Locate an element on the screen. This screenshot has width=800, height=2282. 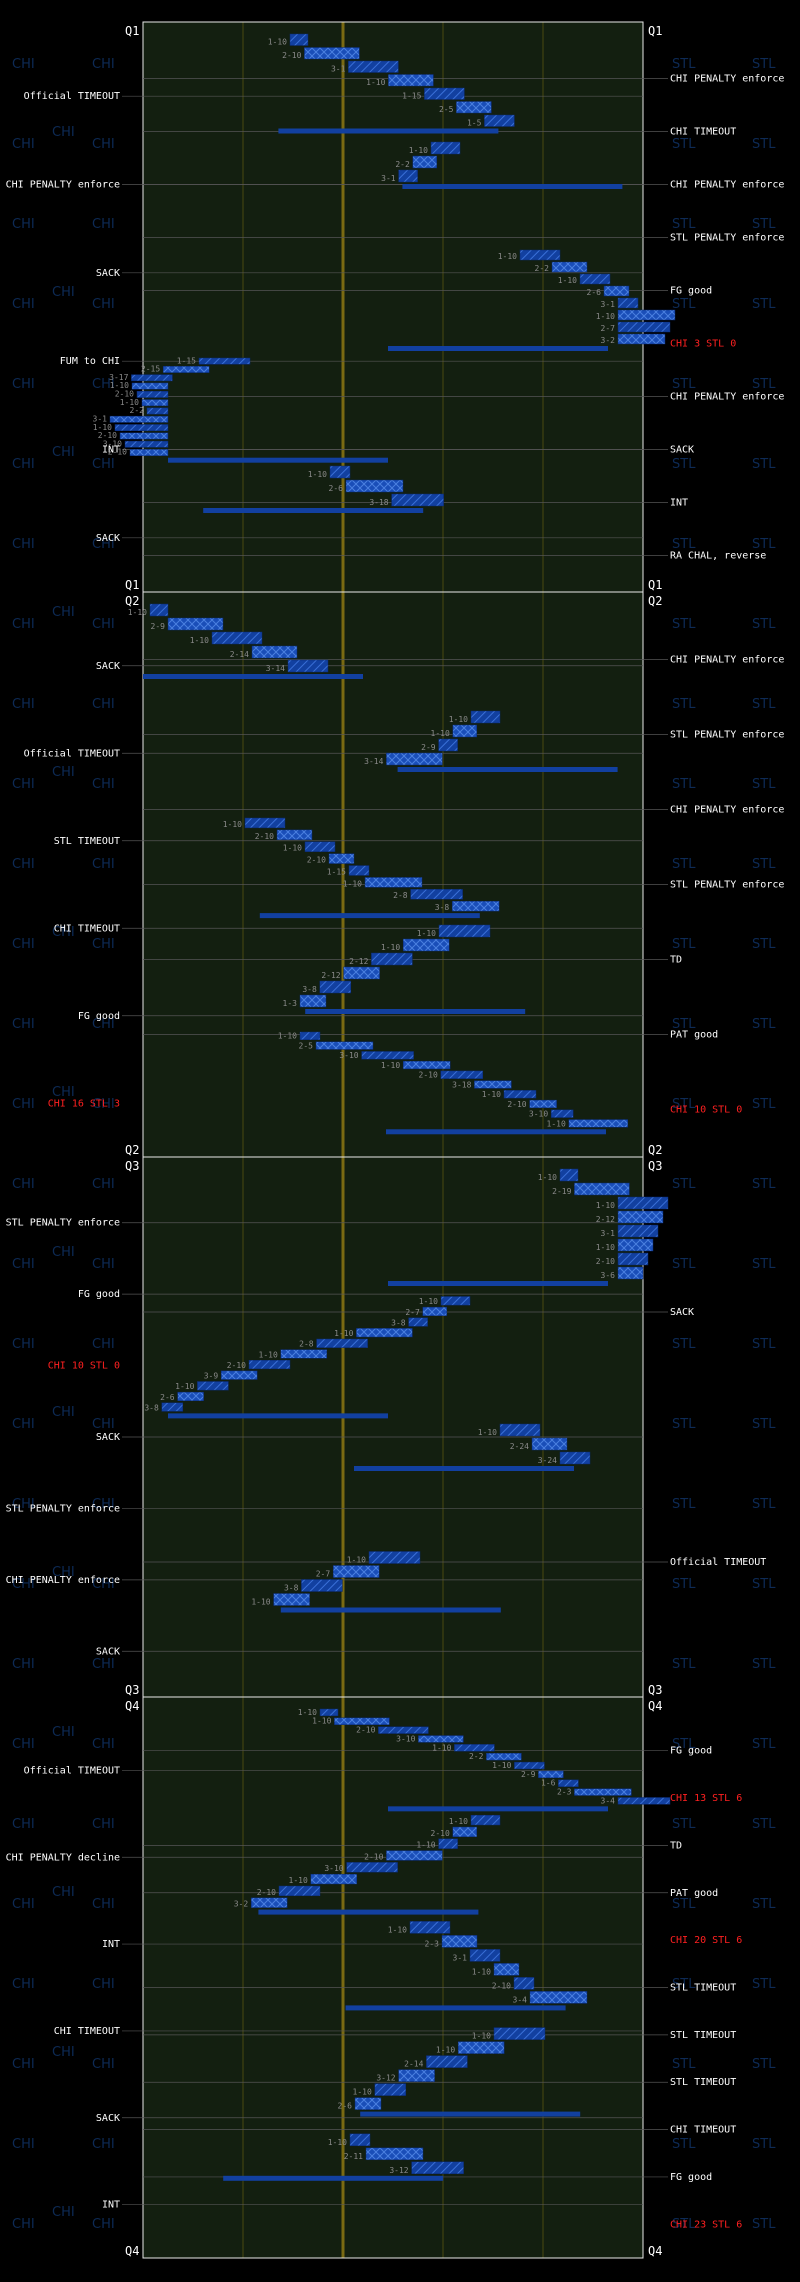
play-label: 1-6 is located at coordinates (548, 1783).